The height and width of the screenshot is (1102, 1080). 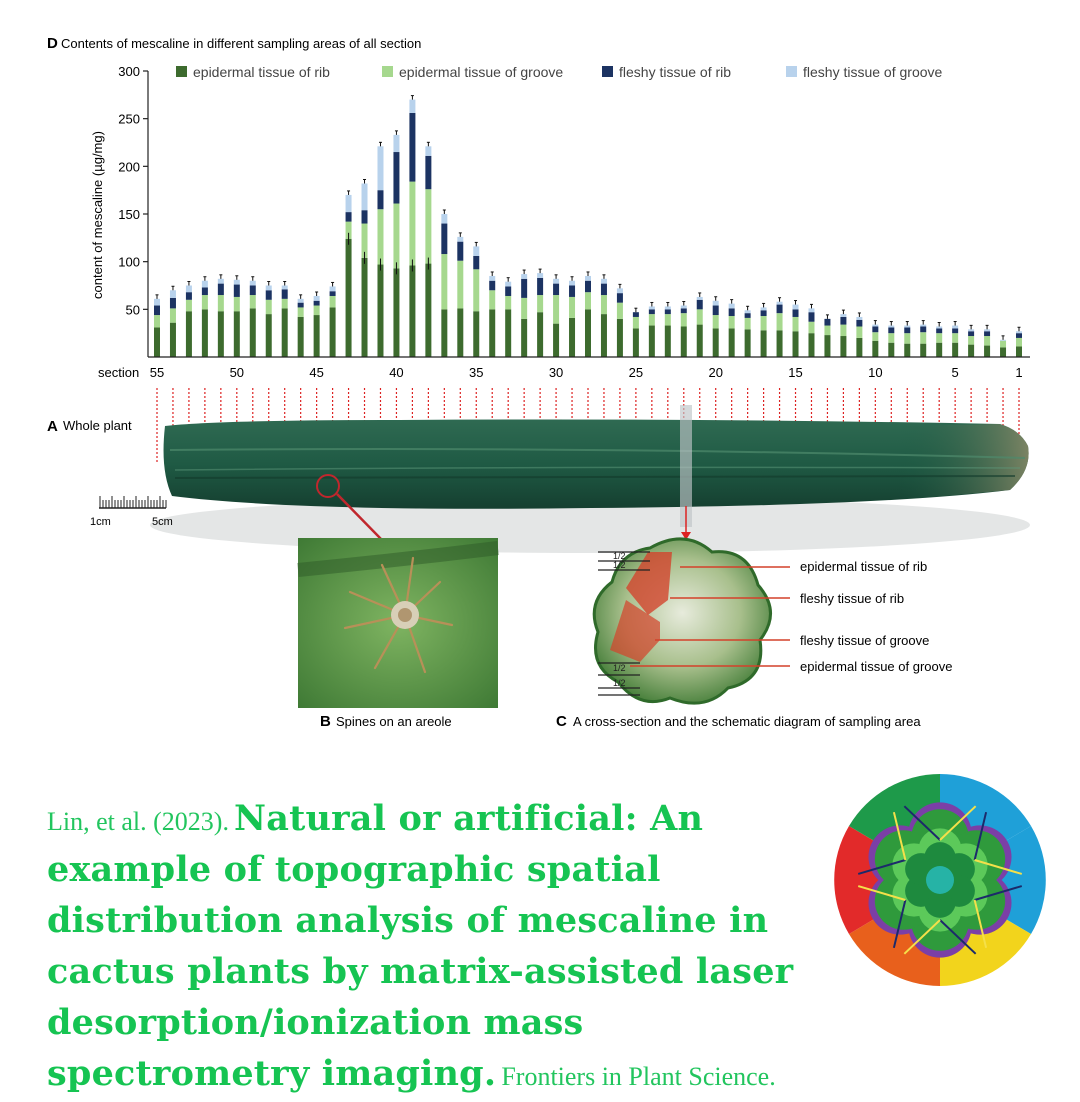 What do you see at coordinates (476, 372) in the screenshot?
I see `x-tick-label: 35` at bounding box center [476, 372].